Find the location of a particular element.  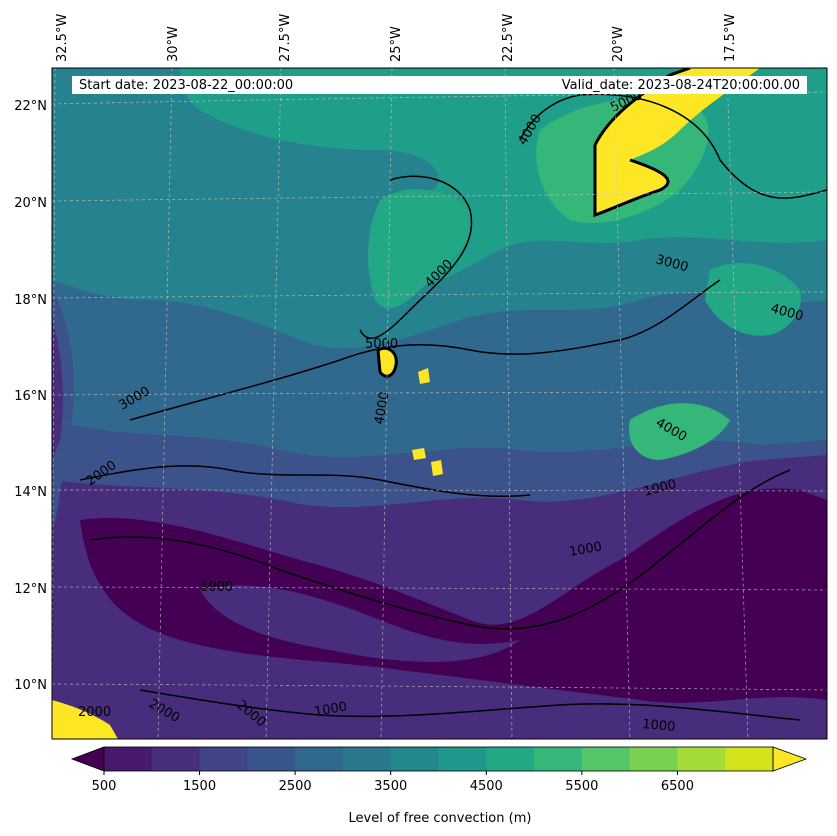

lat-label: 20°N is located at coordinates (30, 203).